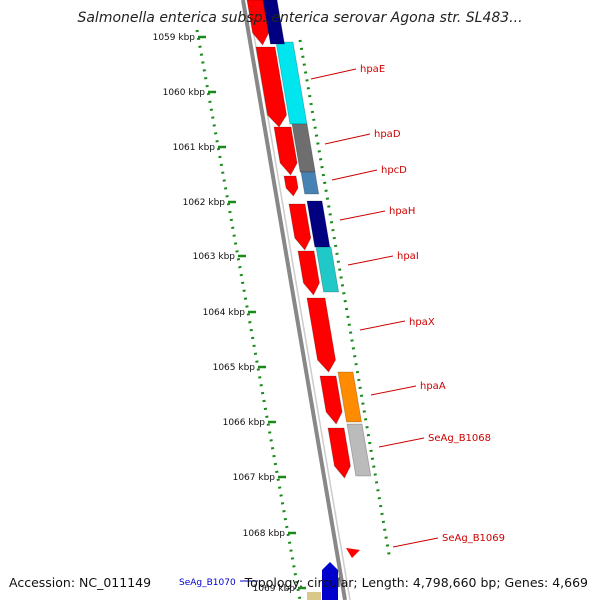  Describe the element at coordinates (349, 397) in the screenshot. I see `gene-block-hpaA` at that location.